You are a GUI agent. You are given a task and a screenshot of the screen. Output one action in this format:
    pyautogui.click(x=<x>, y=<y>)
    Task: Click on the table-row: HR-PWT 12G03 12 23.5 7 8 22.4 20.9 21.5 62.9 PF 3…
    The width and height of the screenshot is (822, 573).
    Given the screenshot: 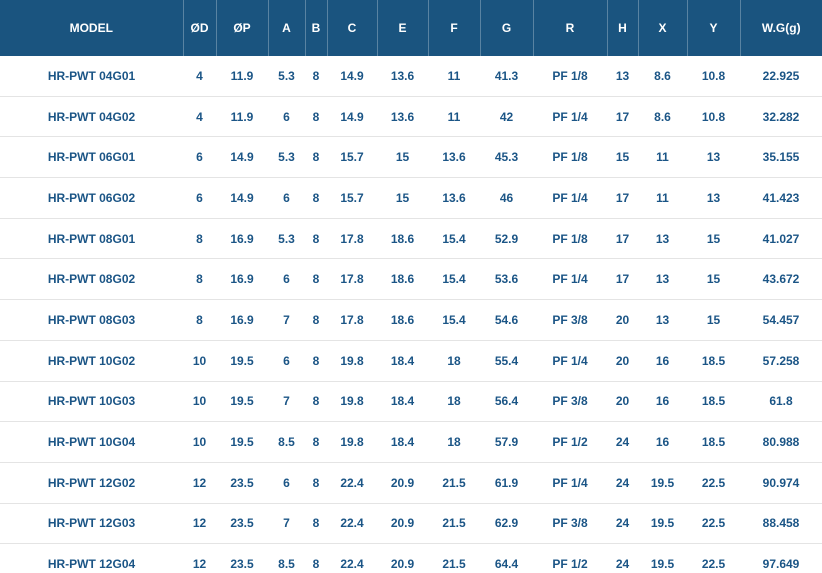 What is the action you would take?
    pyautogui.click(x=411, y=523)
    